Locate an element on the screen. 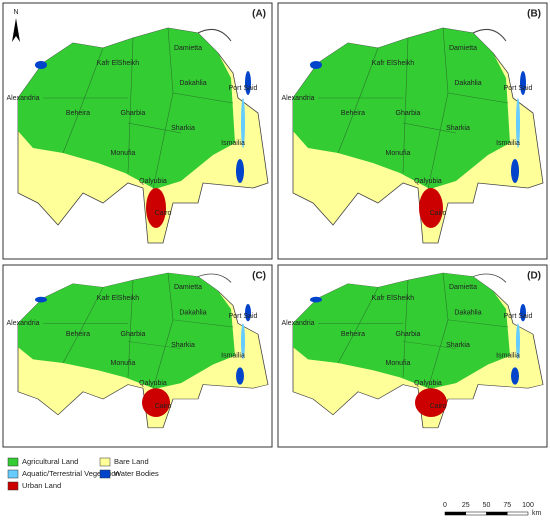 Image resolution: width=550 pixels, height=530 pixels. panel-label: (A) is located at coordinates (259, 14).